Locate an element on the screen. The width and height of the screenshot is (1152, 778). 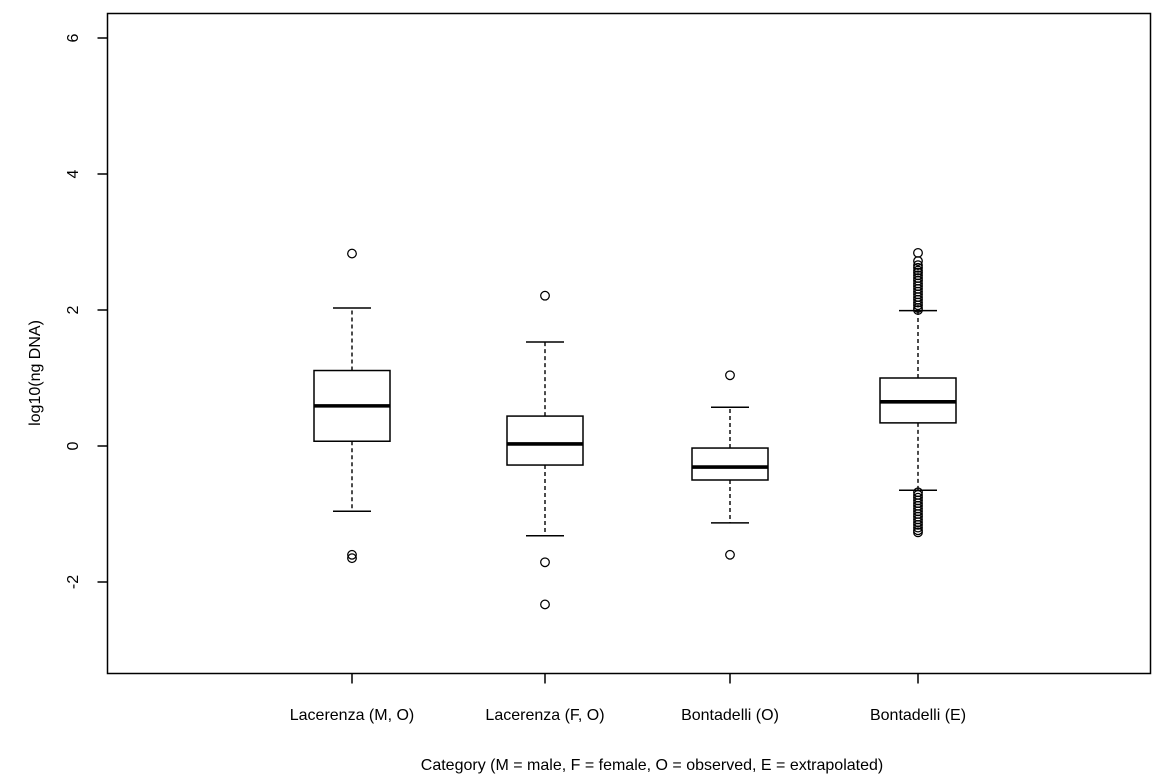
x-tick-label: Bontadelli (O) is located at coordinates (730, 715).